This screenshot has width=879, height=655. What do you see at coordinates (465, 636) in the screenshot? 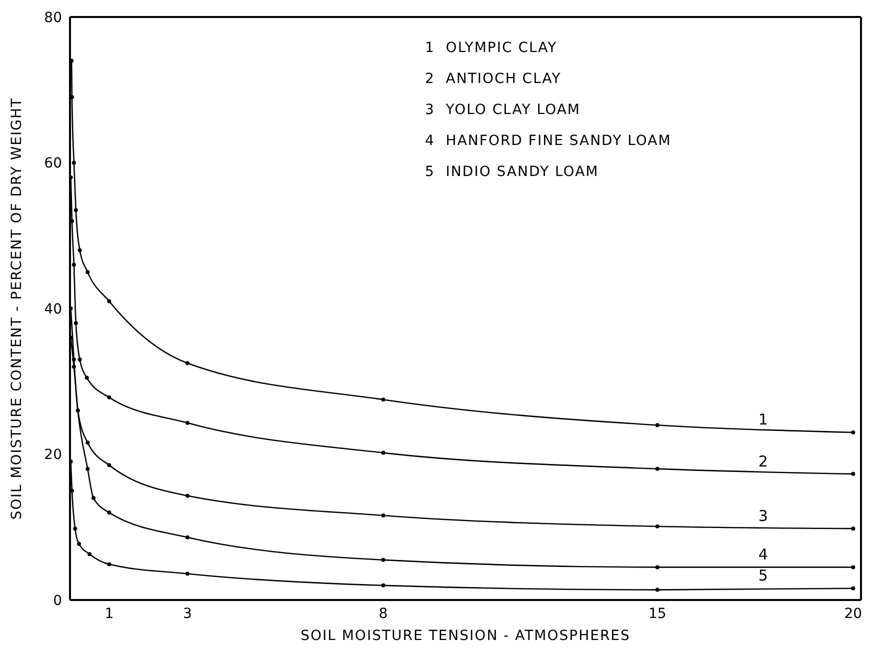
I see `x-axis-title: SOIL MOISTURE TENSION - ATMOSPHERES` at bounding box center [465, 636].